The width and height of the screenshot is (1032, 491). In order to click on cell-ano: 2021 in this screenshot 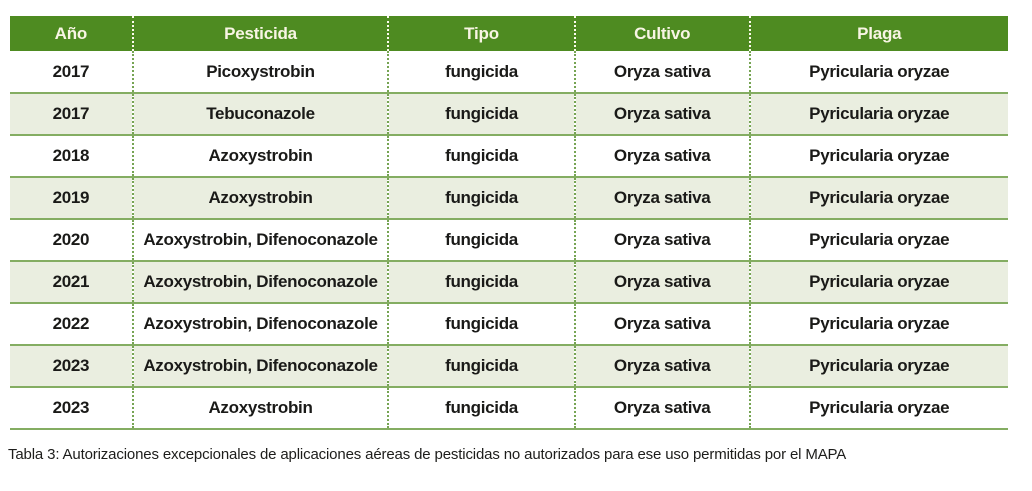, I will do `click(71, 281)`.